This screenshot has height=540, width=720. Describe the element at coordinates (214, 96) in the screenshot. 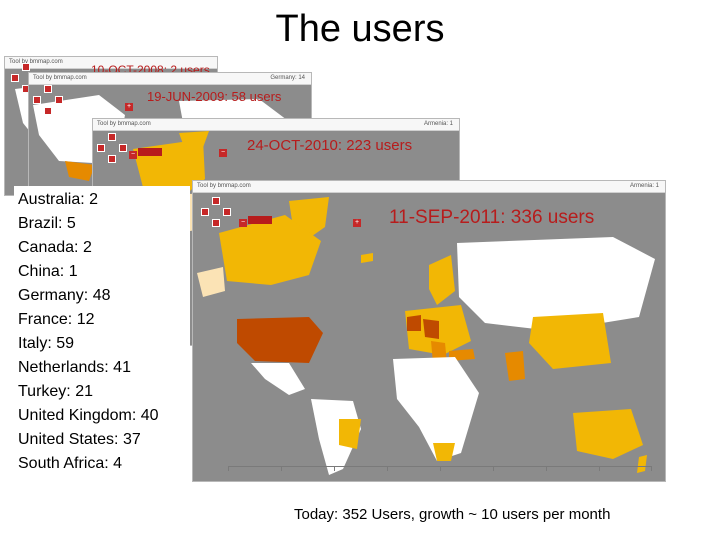

I see `snapshot-label: 19-JUN-2009: 58 users` at that location.